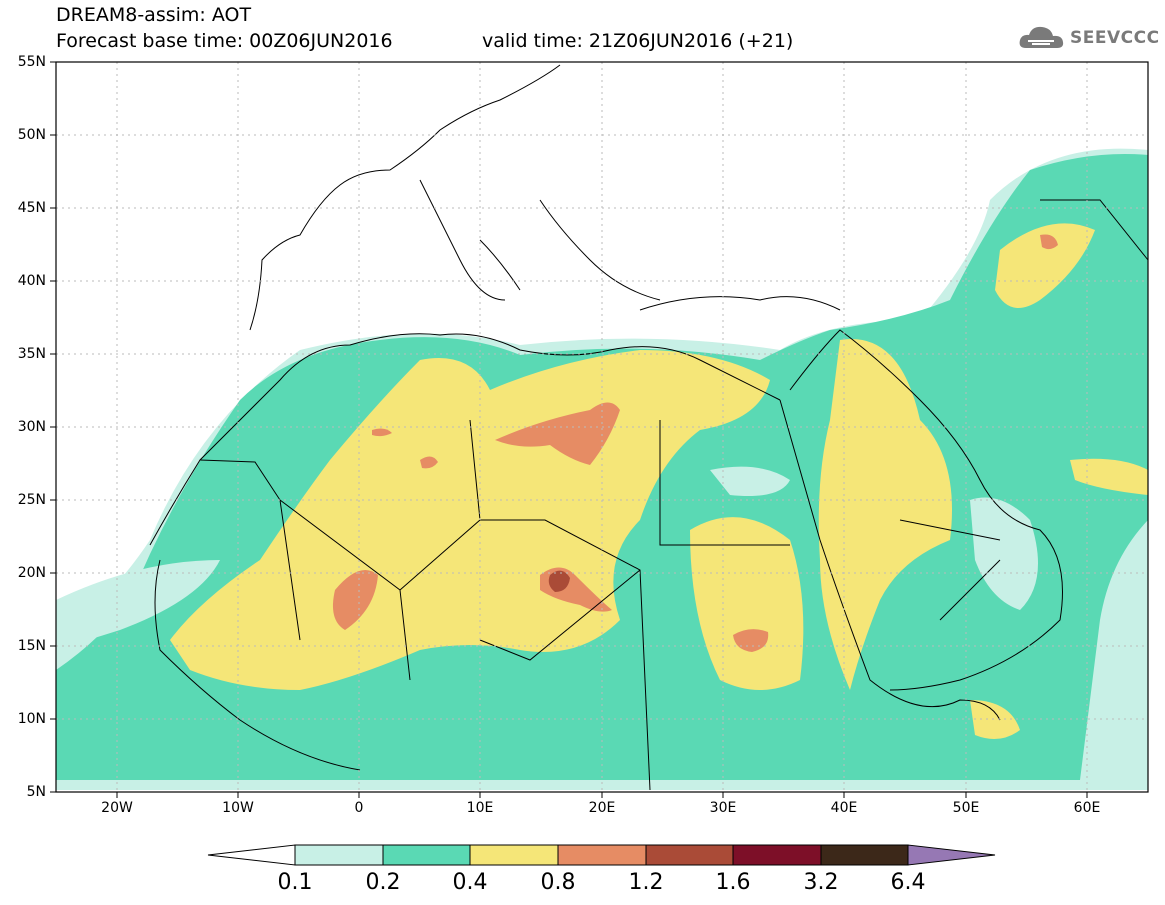 The width and height of the screenshot is (1165, 905). Describe the element at coordinates (559, 581) in the screenshot. I see `aot-band-1.2` at that location.